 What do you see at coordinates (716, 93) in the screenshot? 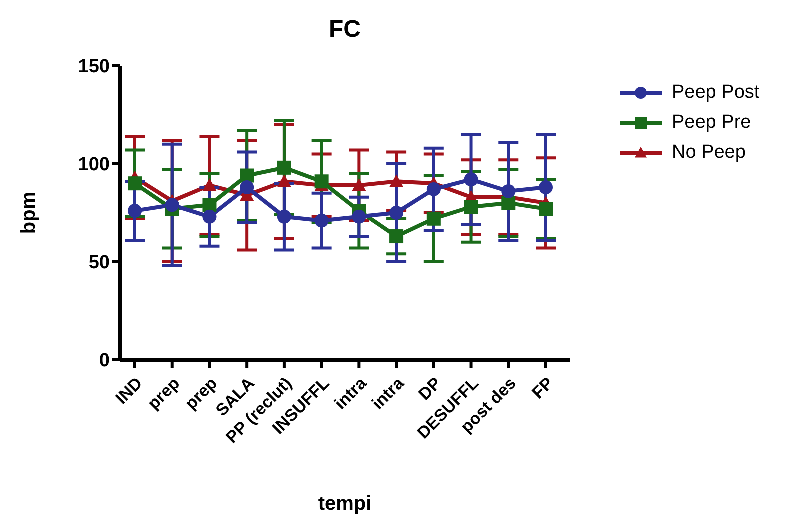
I see `legend-label: Peep Post` at bounding box center [716, 93].